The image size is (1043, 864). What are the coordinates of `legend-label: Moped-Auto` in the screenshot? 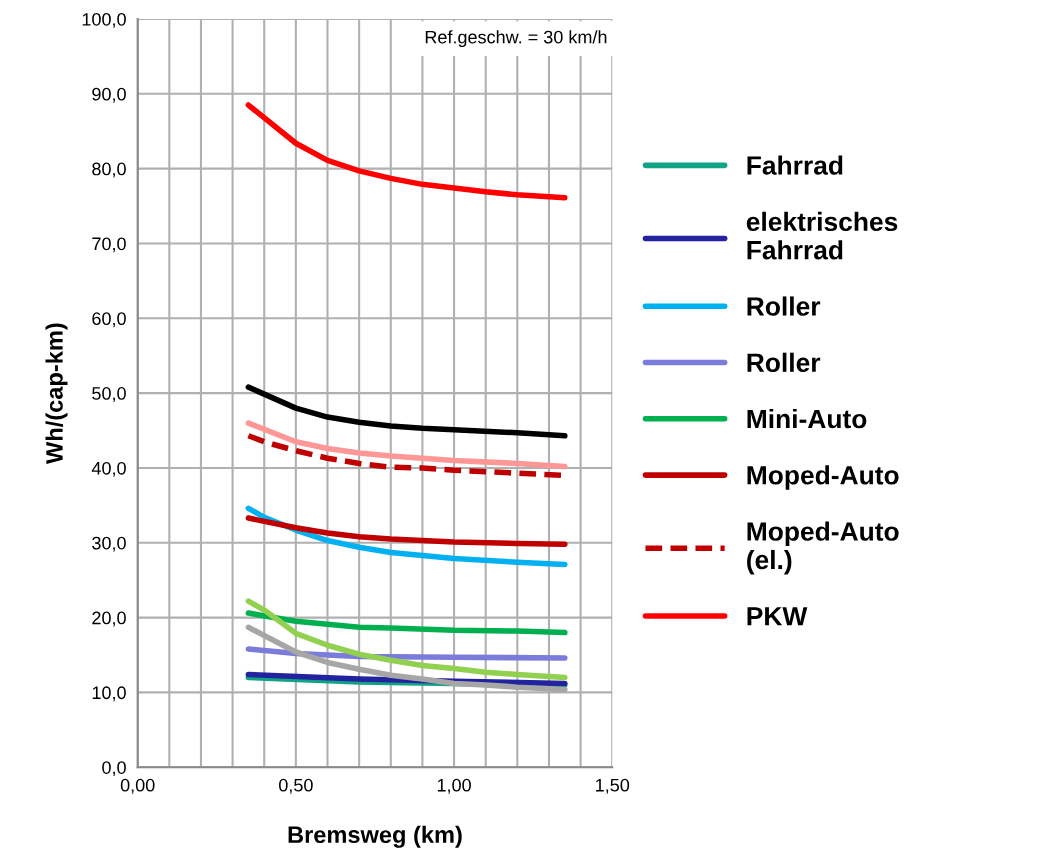 It's located at (823, 477).